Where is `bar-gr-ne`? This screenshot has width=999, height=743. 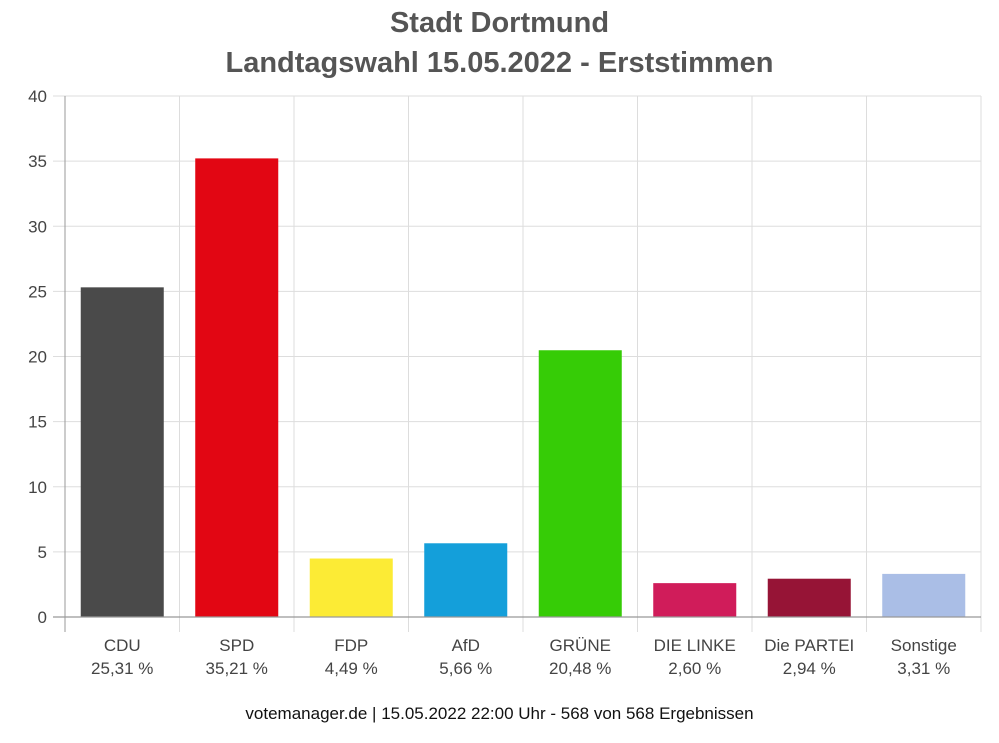
bar-gr-ne is located at coordinates (580, 483).